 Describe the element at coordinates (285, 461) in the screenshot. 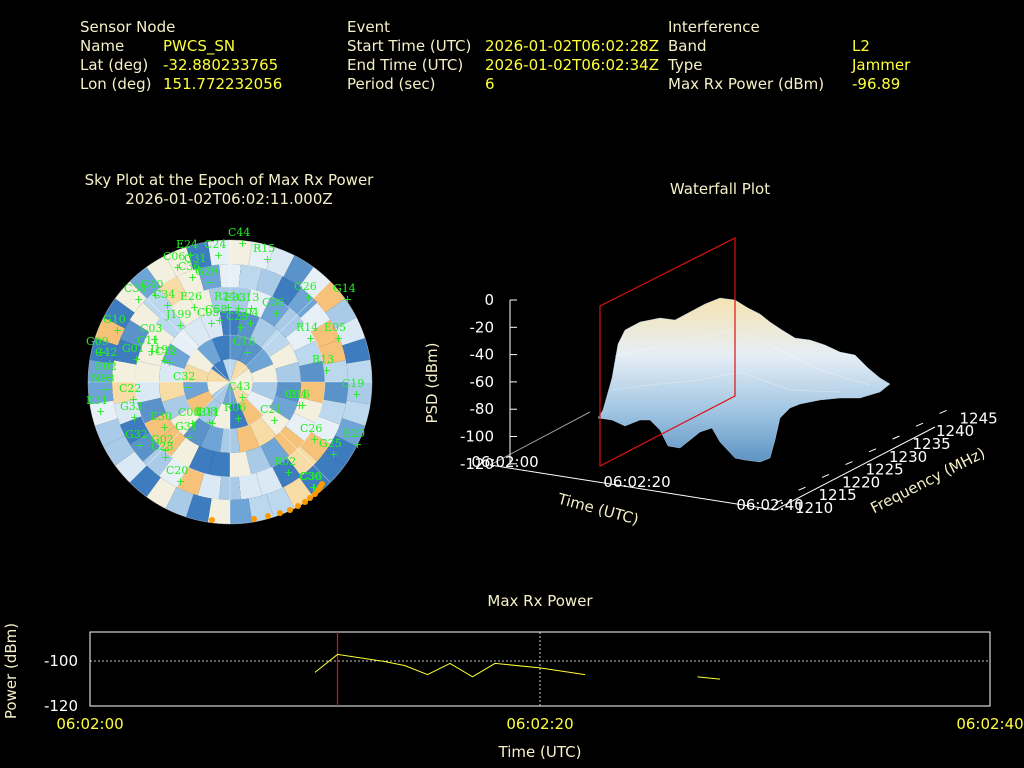

I see `sky-satellite-label: R02` at that location.